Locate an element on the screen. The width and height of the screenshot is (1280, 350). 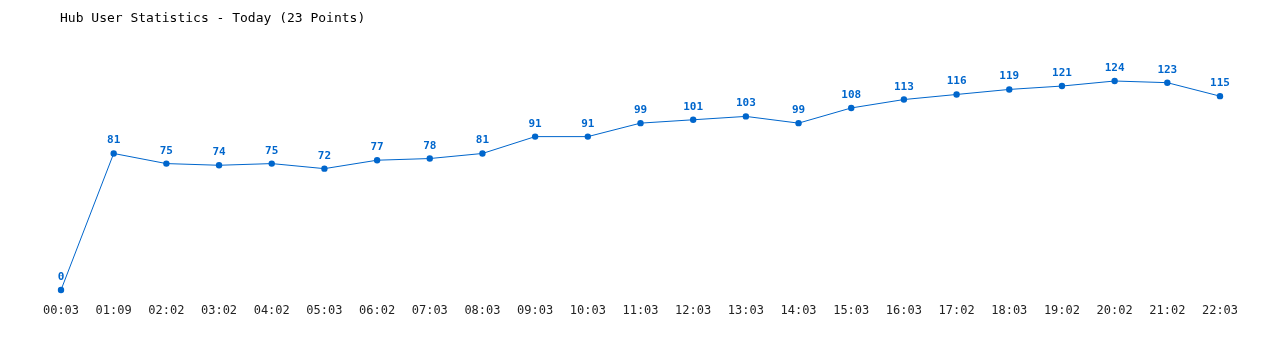
x-tick-label: 17:02 is located at coordinates (956, 310).